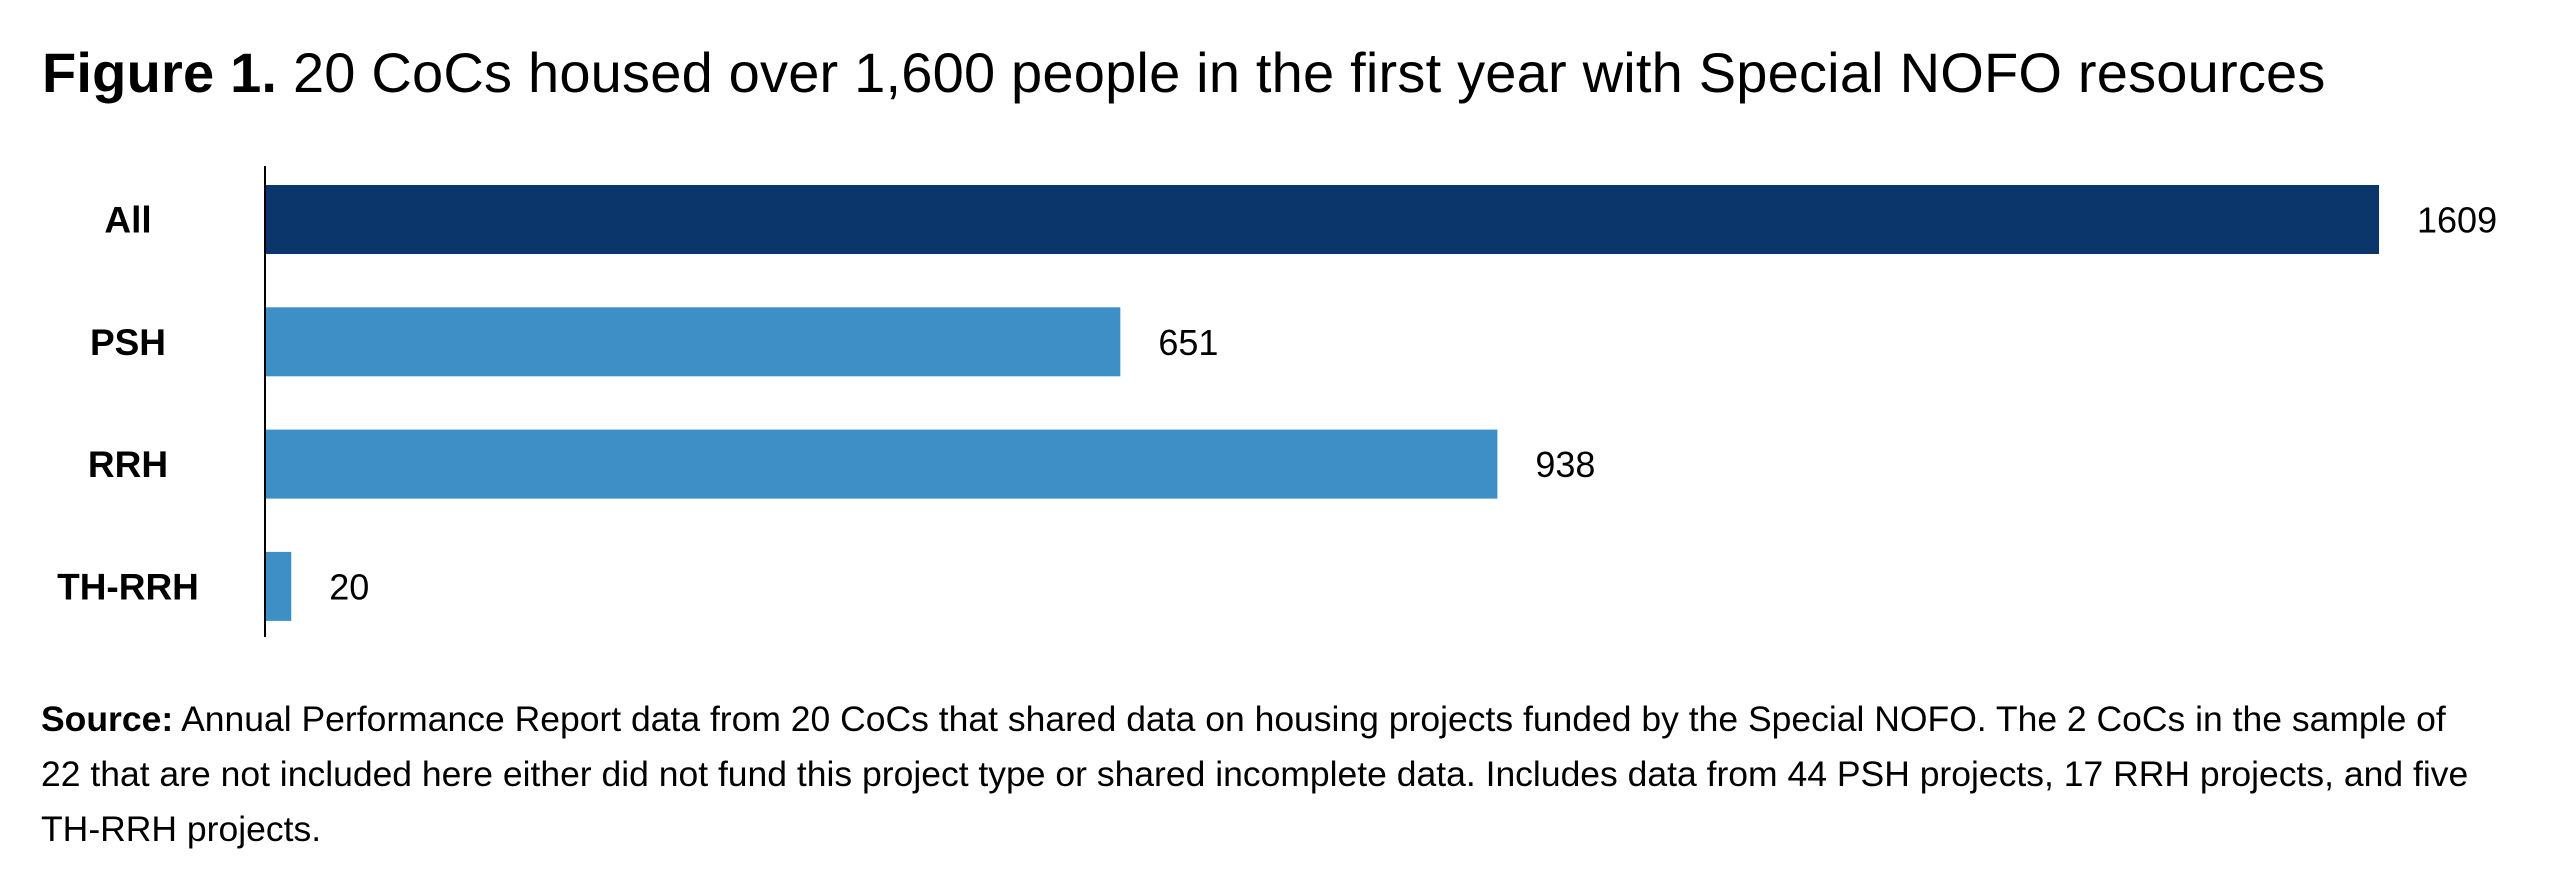 The image size is (2554, 883). Describe the element at coordinates (107, 719) in the screenshot. I see `source-label: Source:` at that location.